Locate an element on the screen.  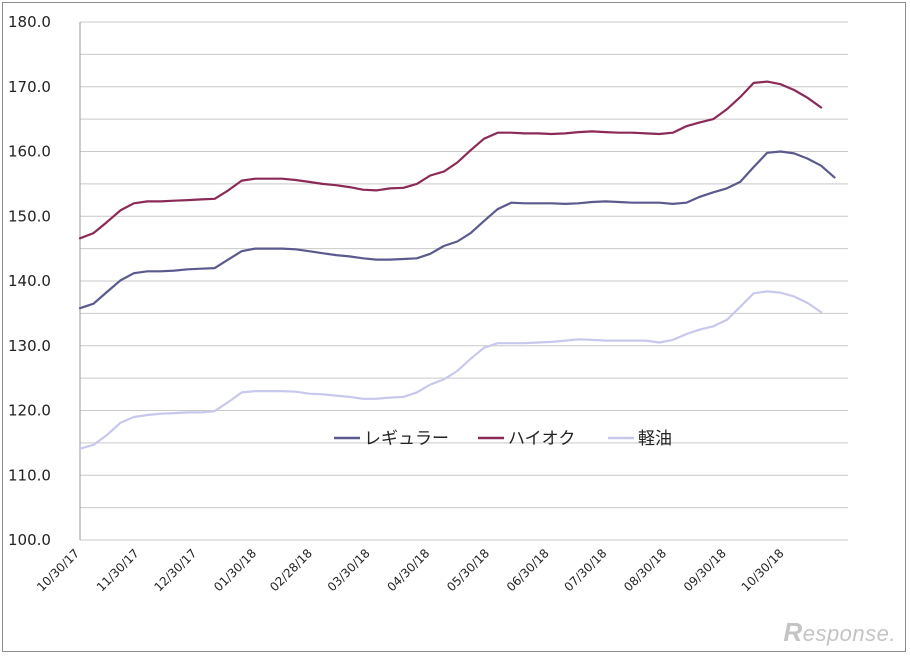
x-tick-label: 03/30/18 is located at coordinates (349, 570).